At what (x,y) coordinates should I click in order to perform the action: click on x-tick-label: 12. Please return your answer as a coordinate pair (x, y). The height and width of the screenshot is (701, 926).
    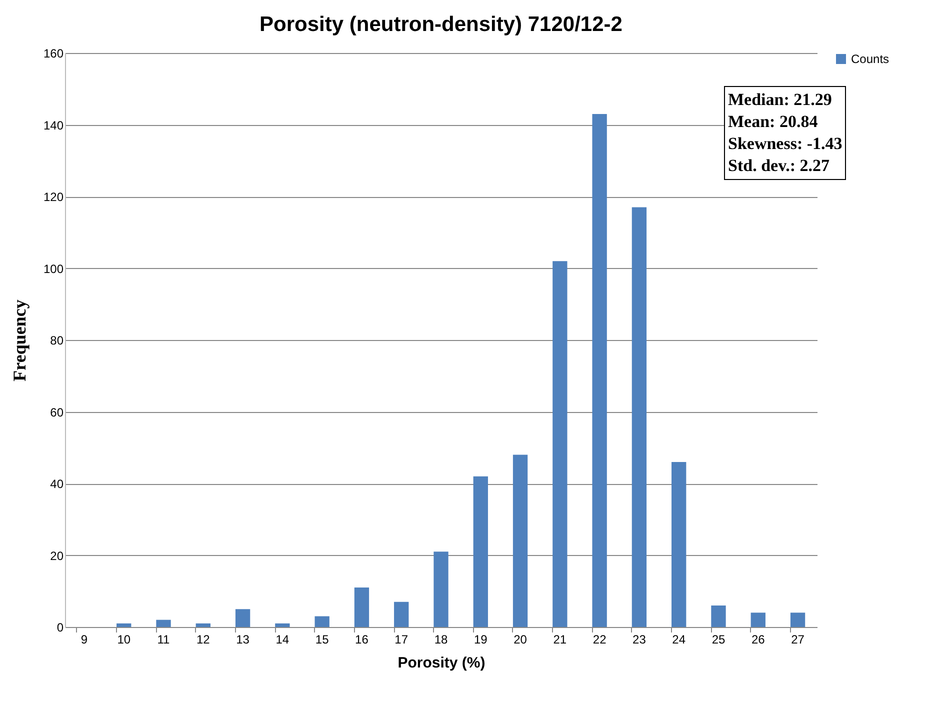
    Looking at the image, I should click on (203, 639).